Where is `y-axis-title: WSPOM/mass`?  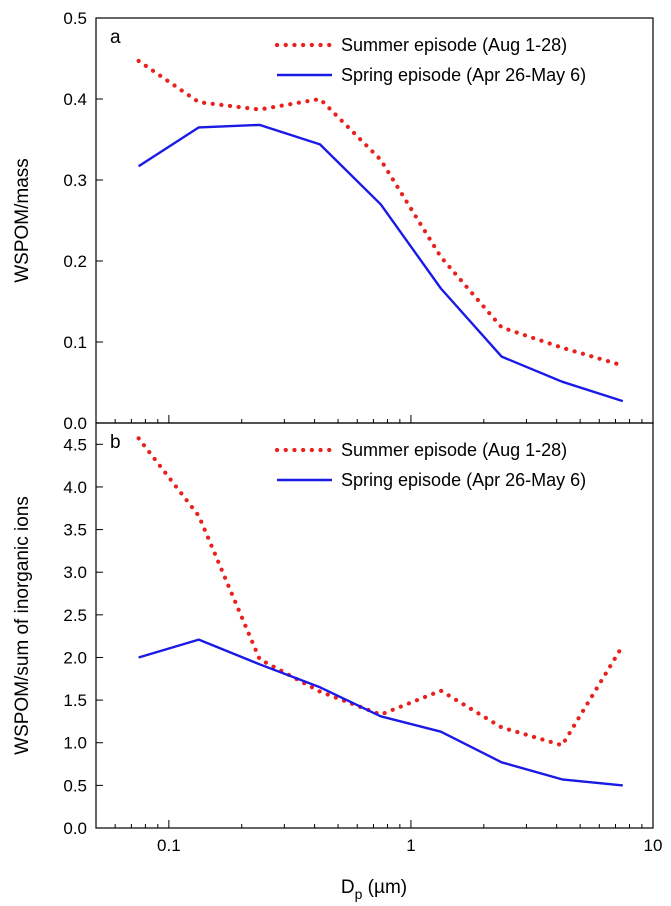 y-axis-title: WSPOM/mass is located at coordinates (22, 220).